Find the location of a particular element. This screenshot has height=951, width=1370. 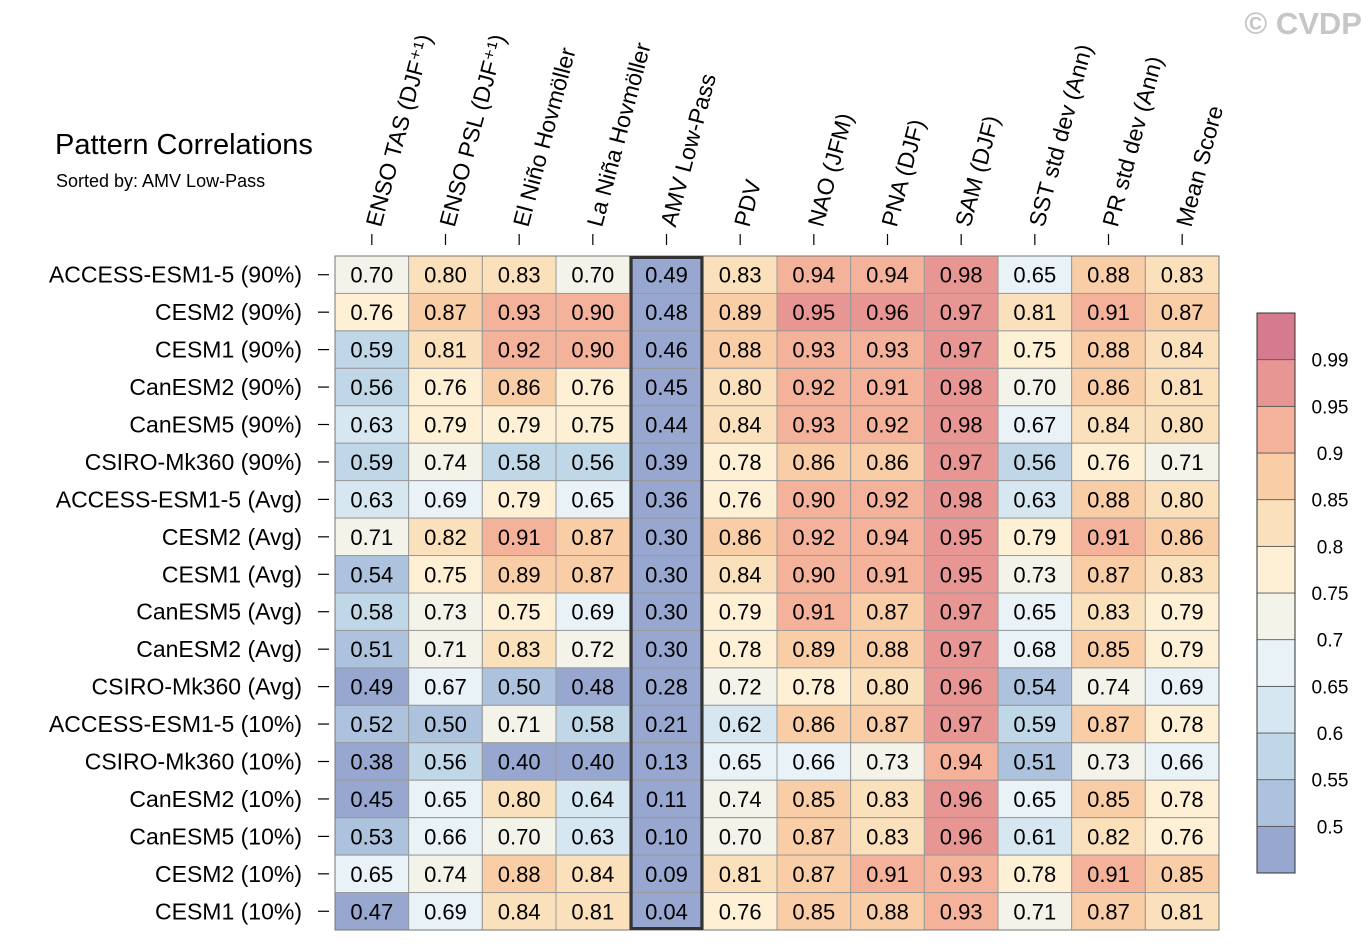

cell-value-label: 0.75 is located at coordinates (1034, 350).